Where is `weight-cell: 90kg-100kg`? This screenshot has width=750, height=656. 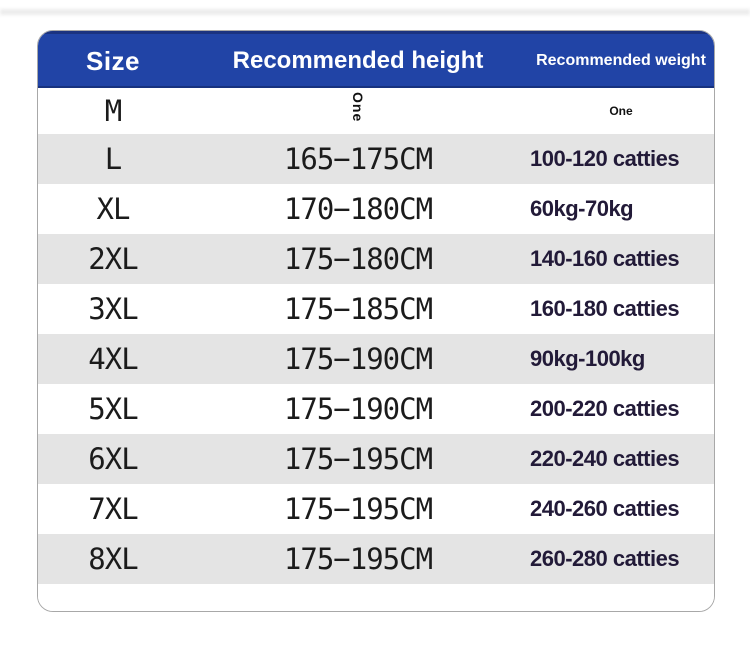 weight-cell: 90kg-100kg is located at coordinates (587, 358).